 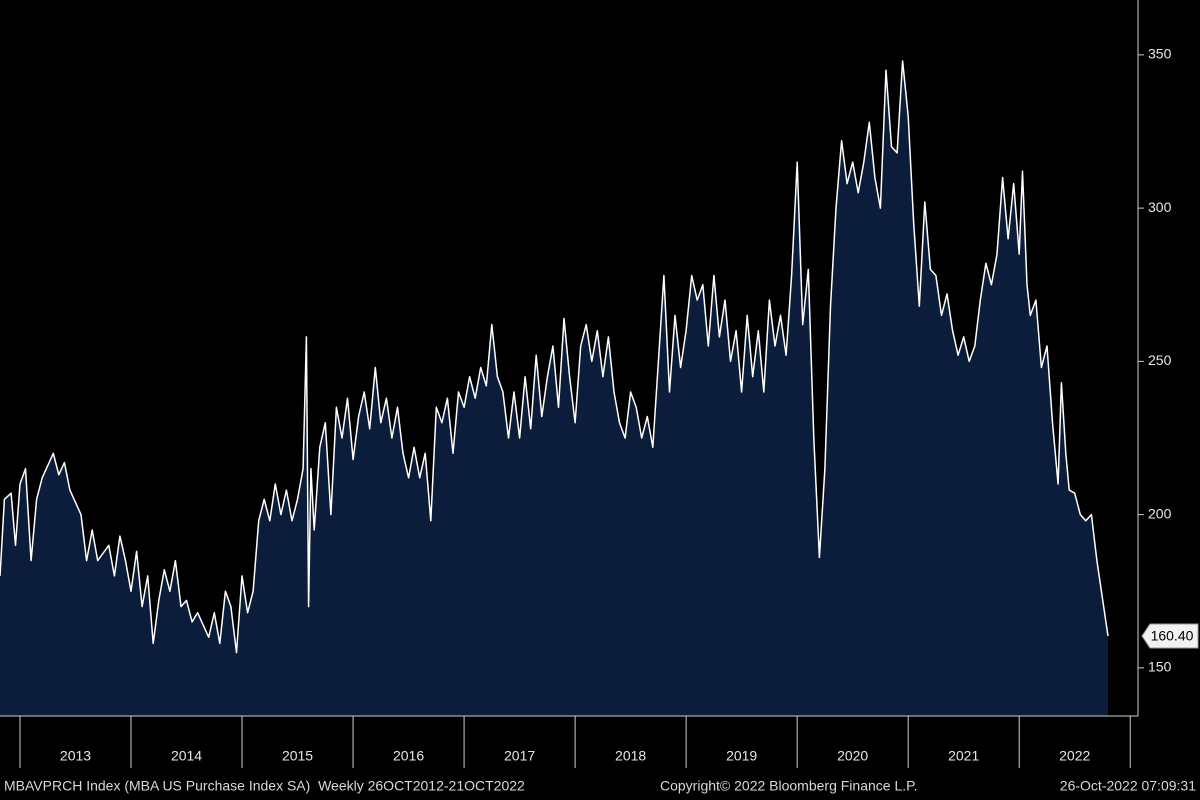 I want to click on last-value-tag, so click(x=1170, y=636).